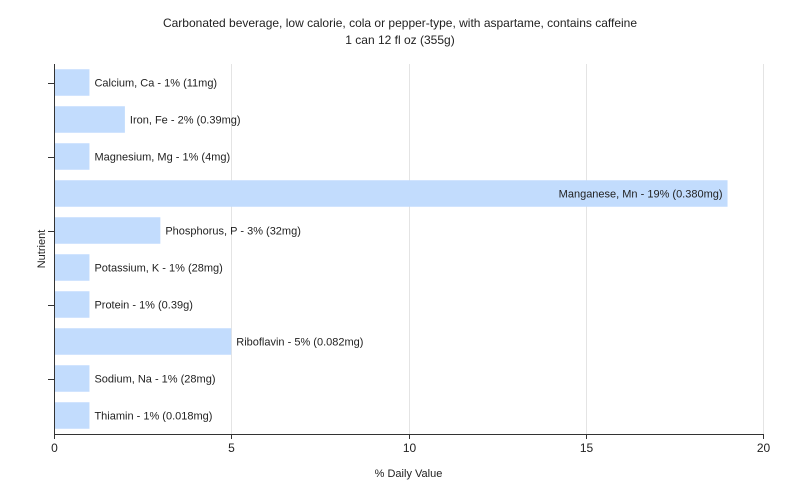  Describe the element at coordinates (299, 343) in the screenshot. I see `bar-label: Riboflavin - 5% (0.082mg)` at that location.